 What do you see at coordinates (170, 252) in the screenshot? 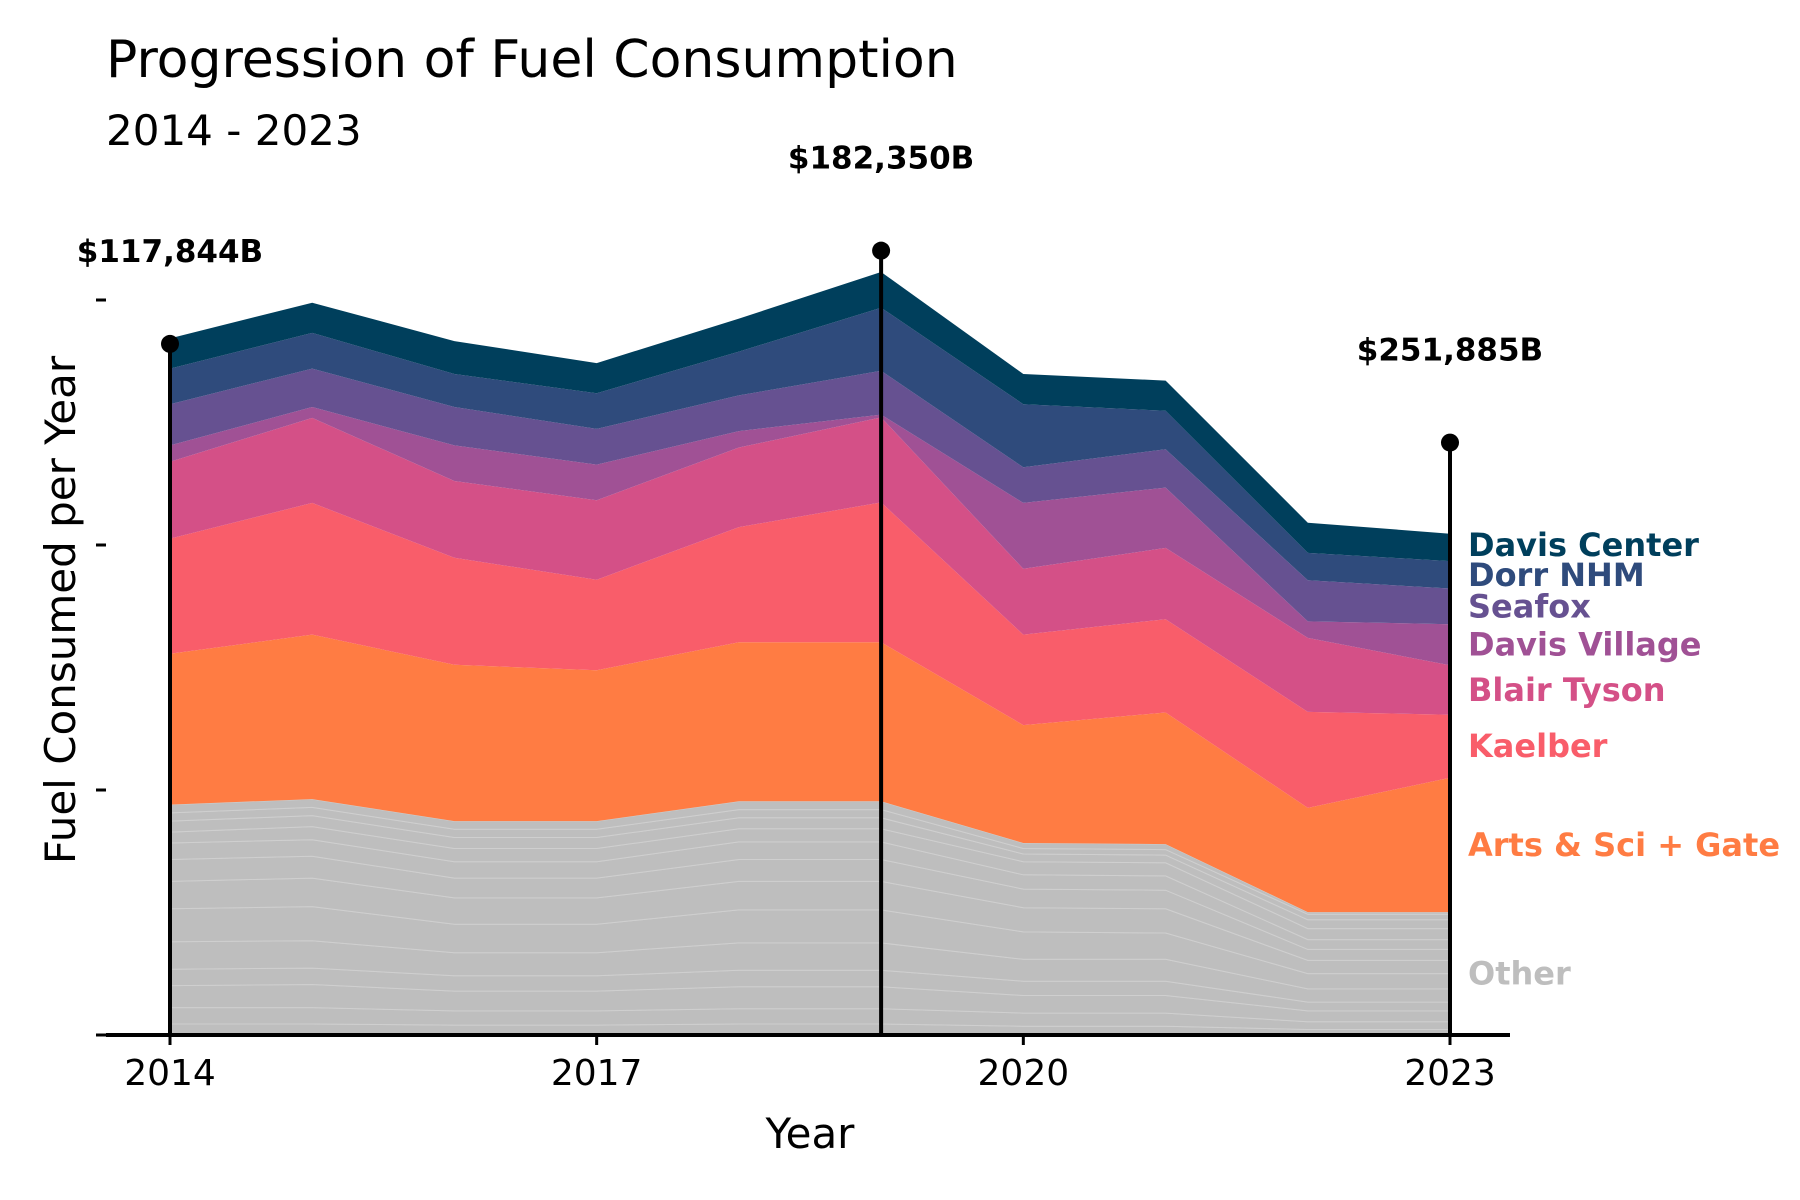
I see `callout-label-0: $117,844B` at bounding box center [170, 252].